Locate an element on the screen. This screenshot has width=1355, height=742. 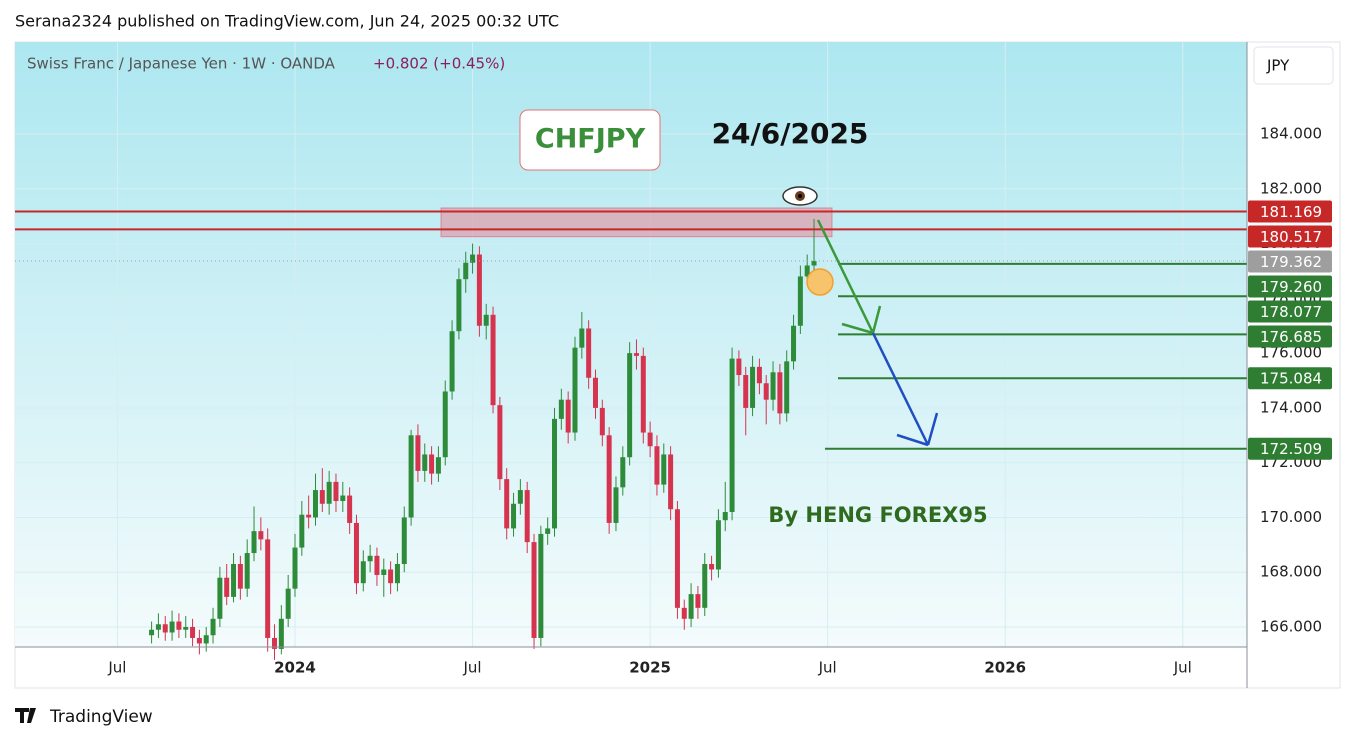
x-tick-label: 2025 is located at coordinates (650, 668).